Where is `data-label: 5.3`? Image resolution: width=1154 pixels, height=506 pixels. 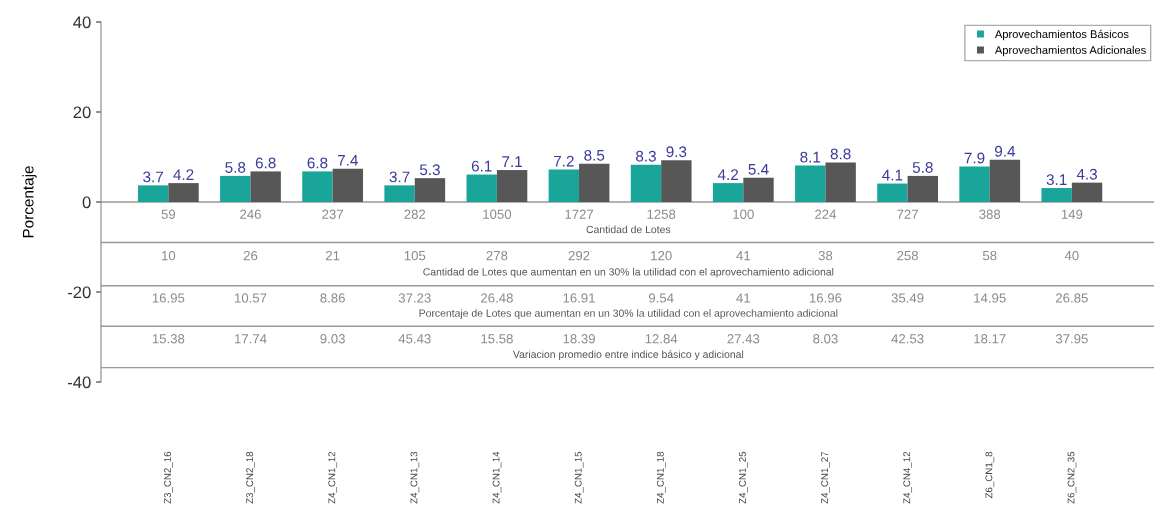 data-label: 5.3 is located at coordinates (429, 170).